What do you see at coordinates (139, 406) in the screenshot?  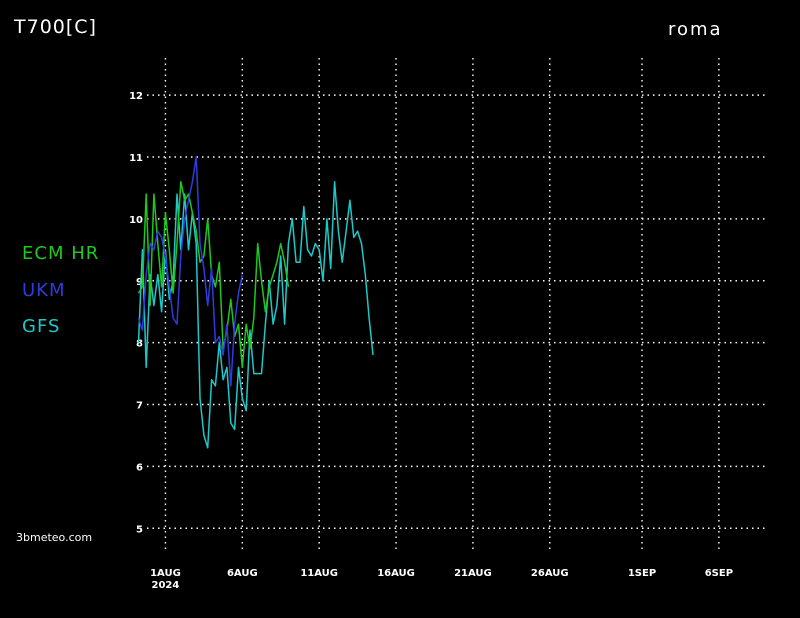 I see `y-tick-label: 7` at bounding box center [139, 406].